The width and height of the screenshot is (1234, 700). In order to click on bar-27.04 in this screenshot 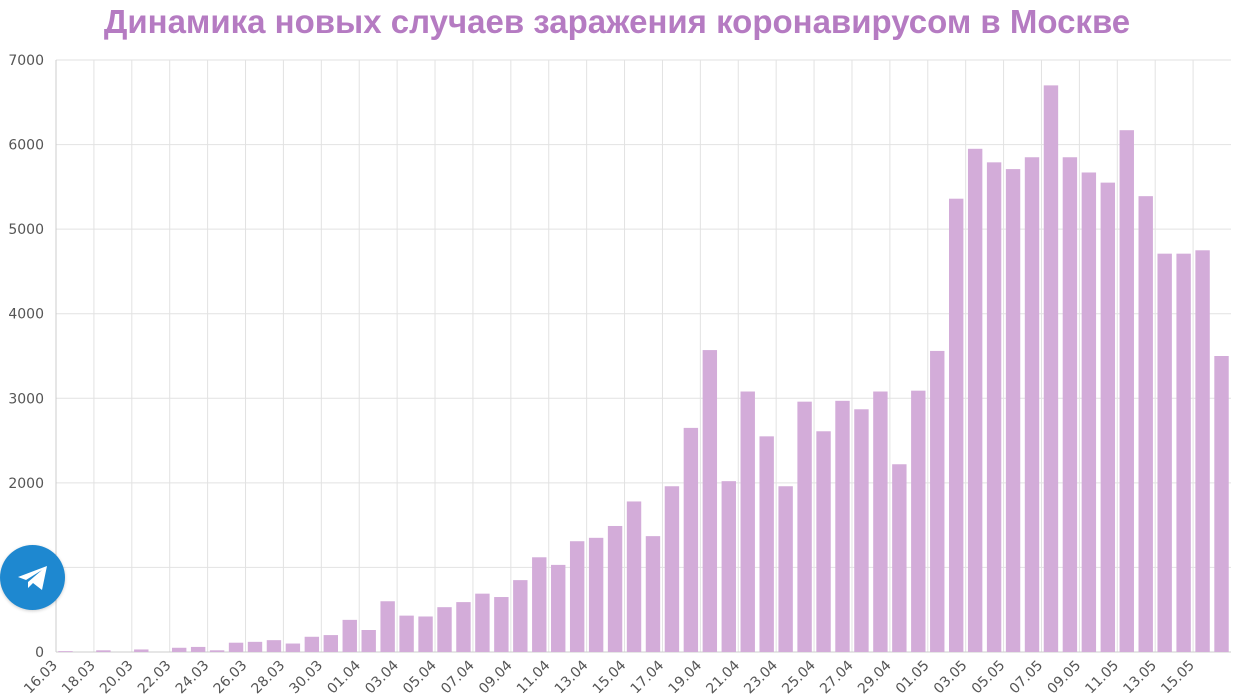, I will do `click(861, 530)`.